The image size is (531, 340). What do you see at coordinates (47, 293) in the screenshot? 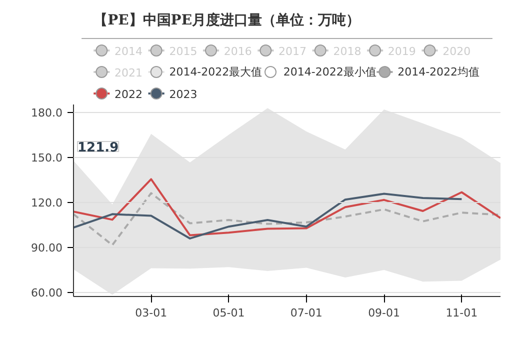
I see `y-tick-label: 60.00` at bounding box center [47, 293].